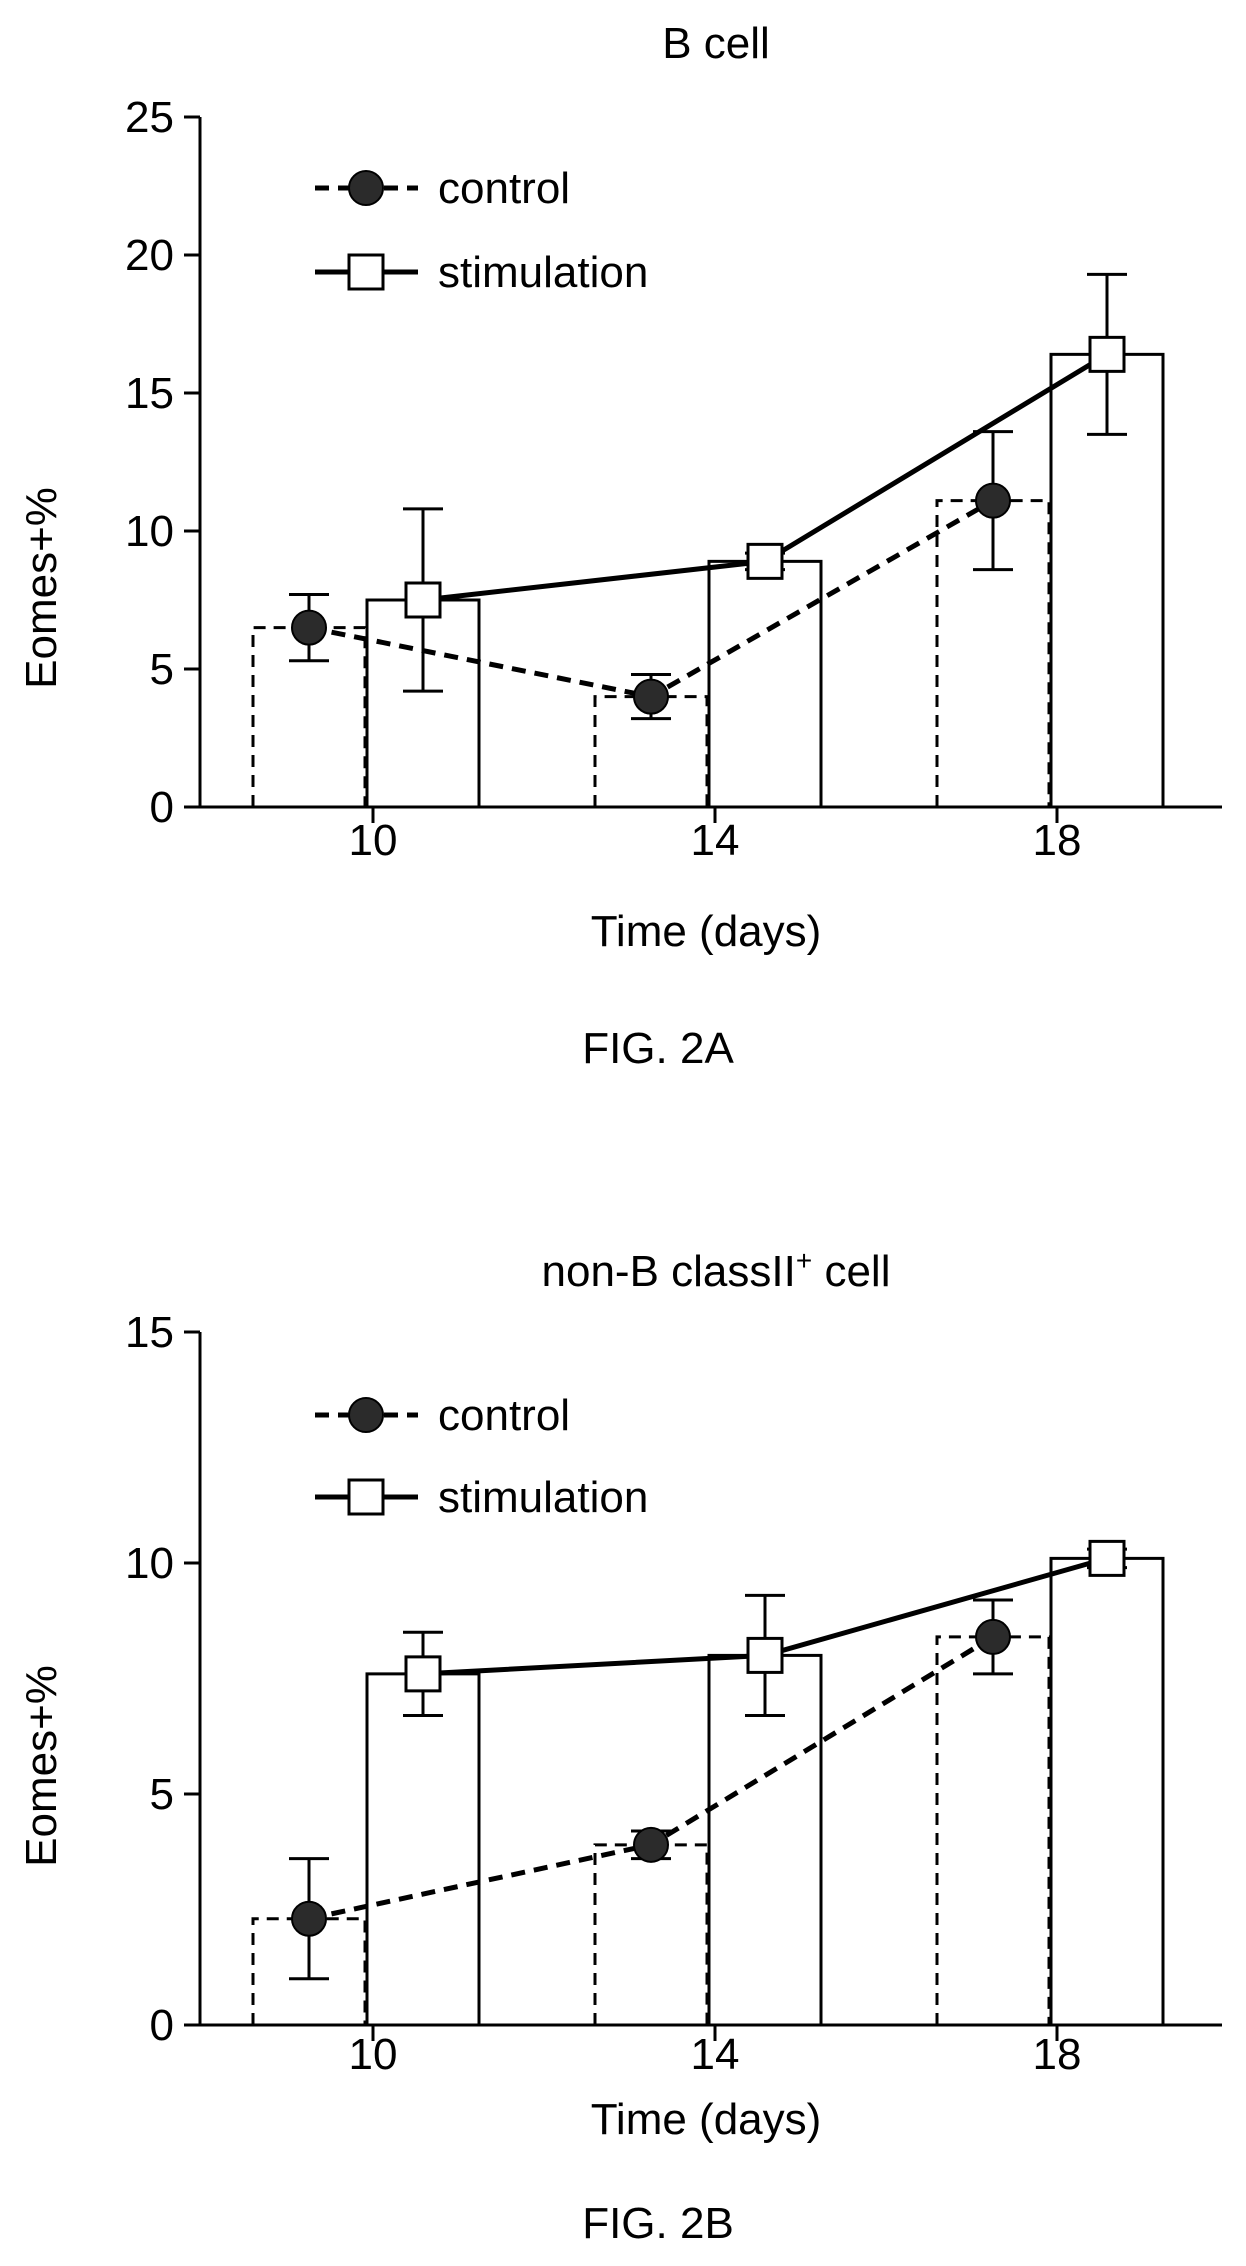 The height and width of the screenshot is (2266, 1246). I want to click on chart-title: B cell, so click(716, 43).